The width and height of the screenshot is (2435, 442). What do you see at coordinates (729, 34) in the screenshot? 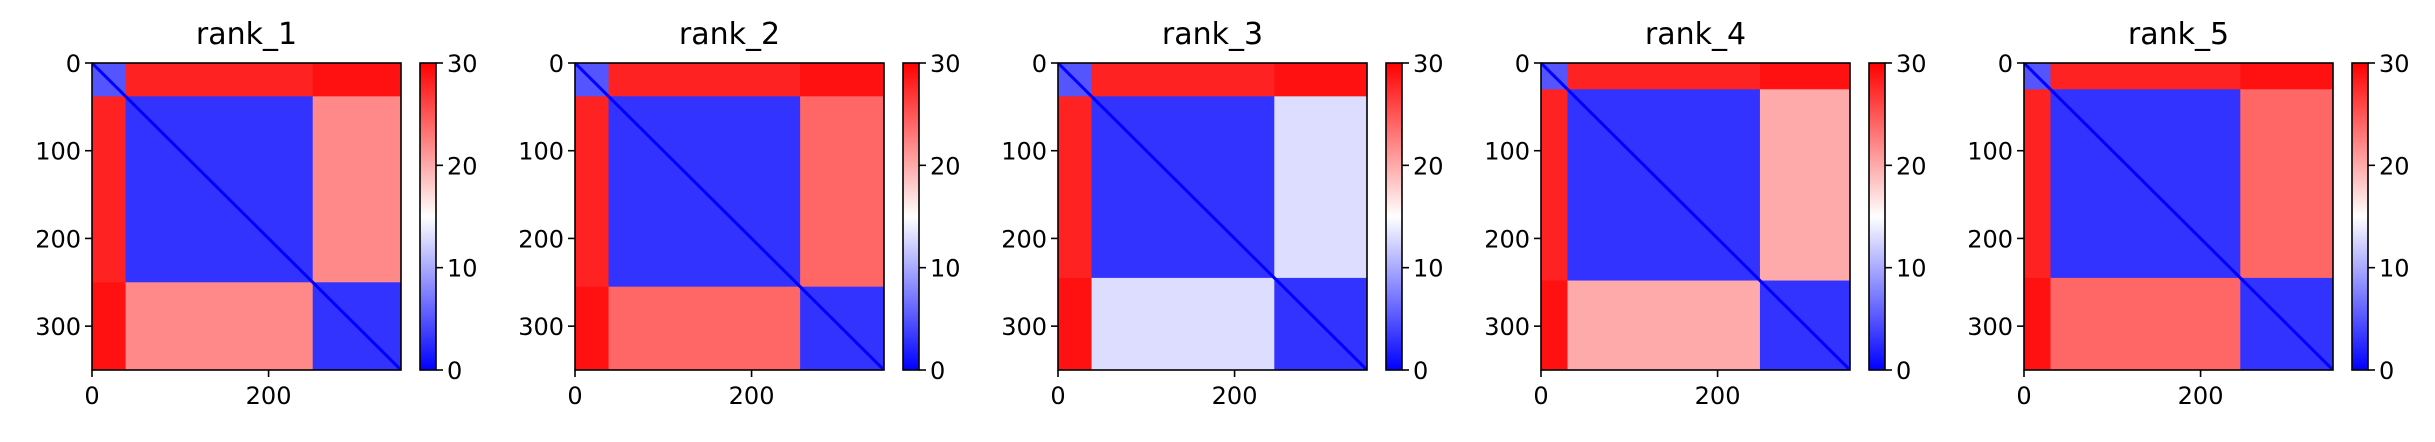
I see `panel-title: rank_2` at bounding box center [729, 34].